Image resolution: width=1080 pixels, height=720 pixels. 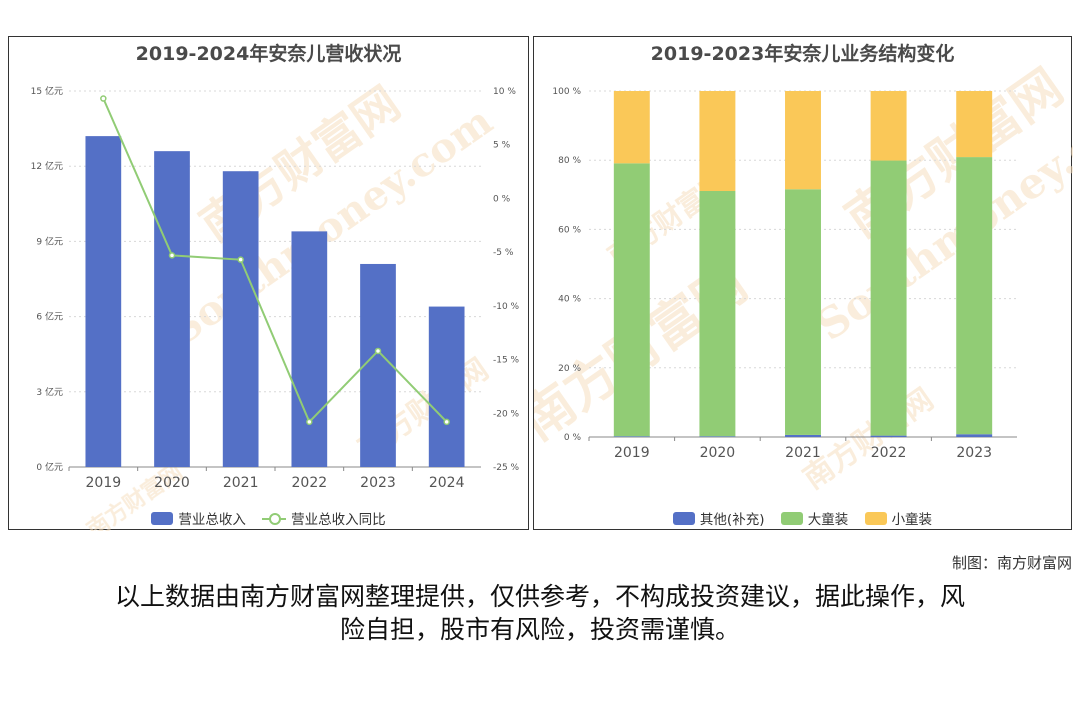 I want to click on legend-label-large-kids: 大童装, so click(x=828, y=520).